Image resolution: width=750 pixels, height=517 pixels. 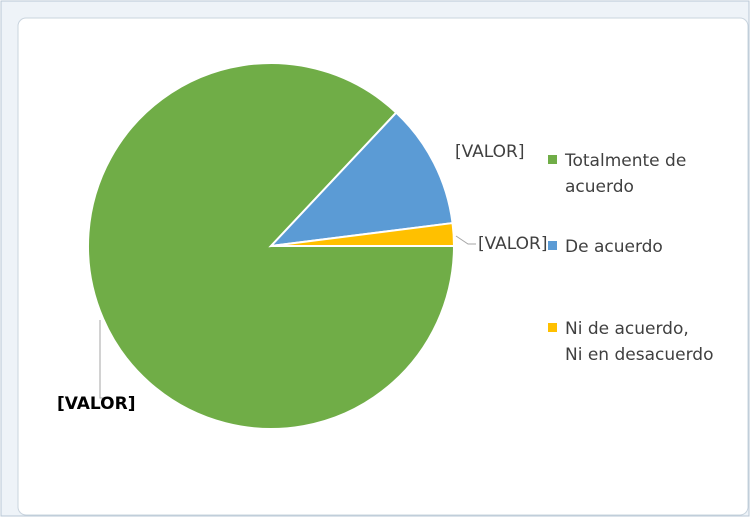 I want to click on legend-label: De acuerdo, so click(x=614, y=247).